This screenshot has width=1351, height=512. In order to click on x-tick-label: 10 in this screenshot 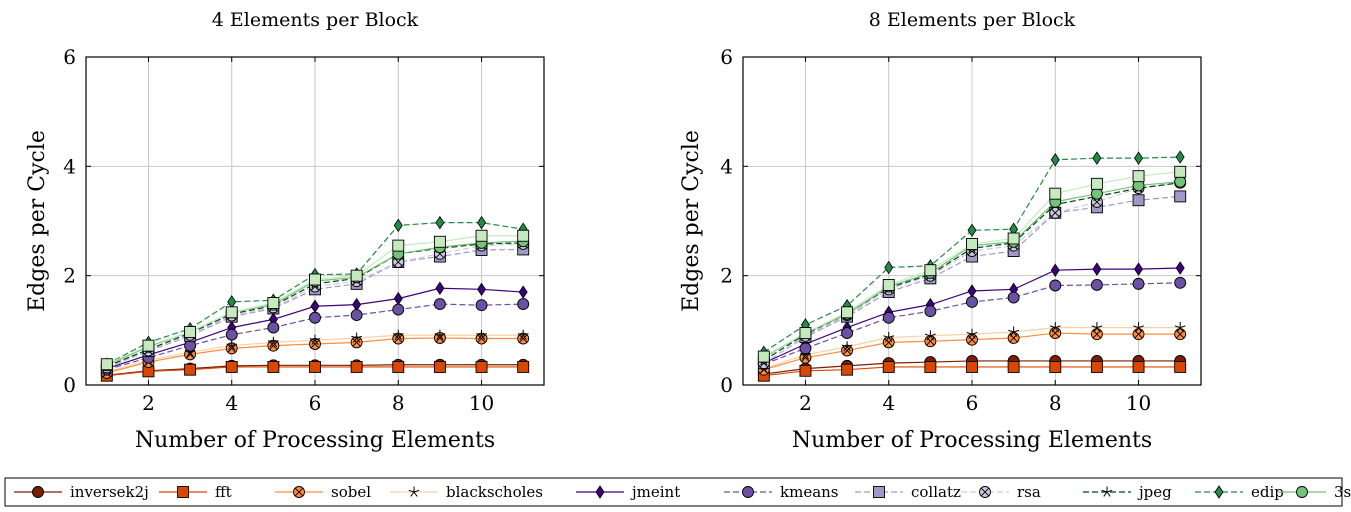, I will do `click(1138, 403)`.